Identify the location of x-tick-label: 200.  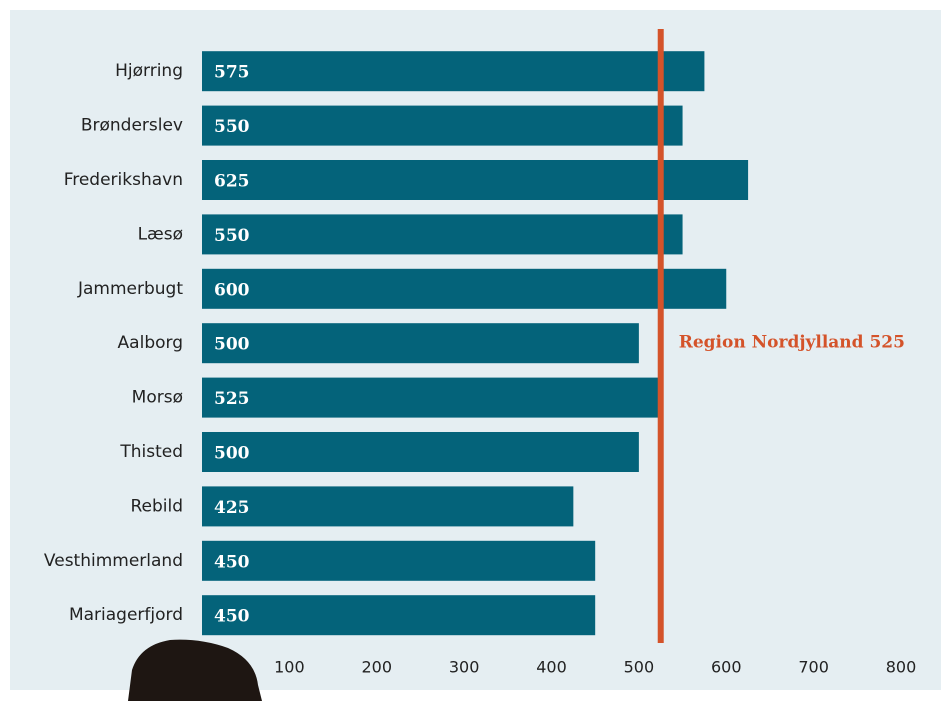
(376, 667).